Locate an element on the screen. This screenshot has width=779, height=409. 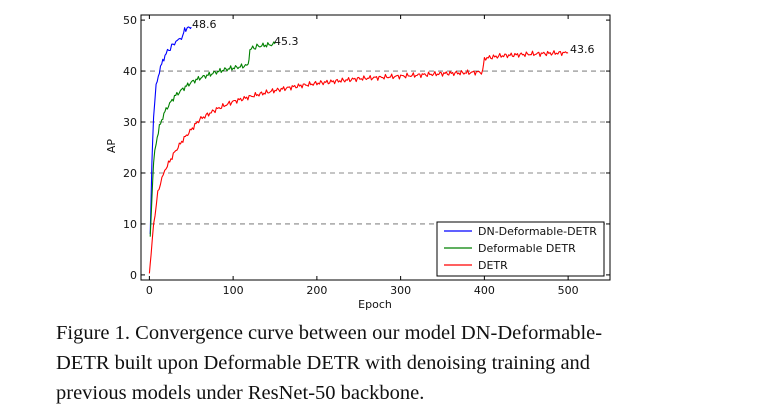
x-tick-label-0: 0 is located at coordinates (149, 290).